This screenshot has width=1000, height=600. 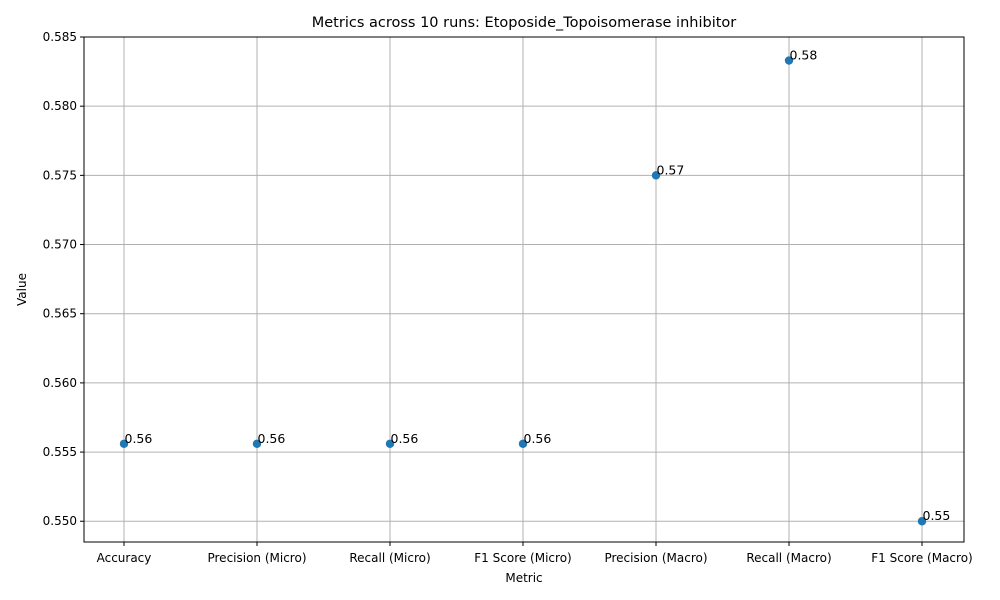 I want to click on data-label: 0.57, so click(x=671, y=169).